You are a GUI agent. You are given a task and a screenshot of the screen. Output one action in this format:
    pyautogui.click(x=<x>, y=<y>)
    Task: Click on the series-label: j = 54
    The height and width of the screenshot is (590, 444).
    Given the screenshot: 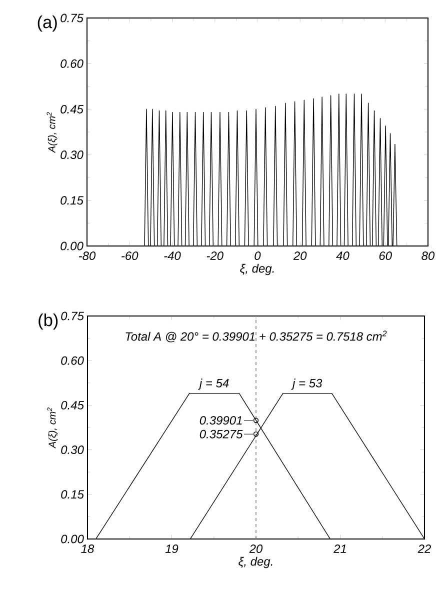 What is the action you would take?
    pyautogui.click(x=213, y=384)
    